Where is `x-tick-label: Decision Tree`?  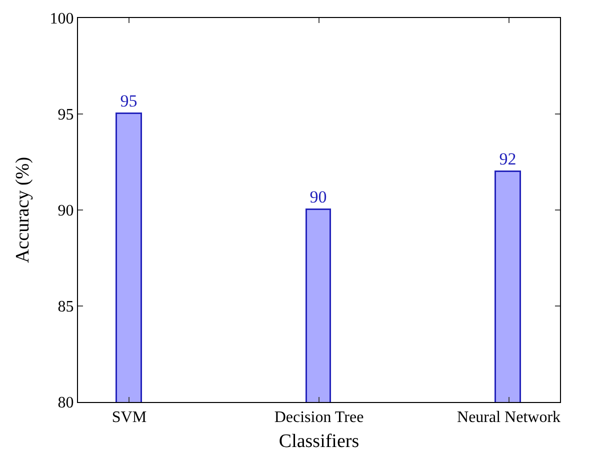
x-tick-label: Decision Tree is located at coordinates (319, 417).